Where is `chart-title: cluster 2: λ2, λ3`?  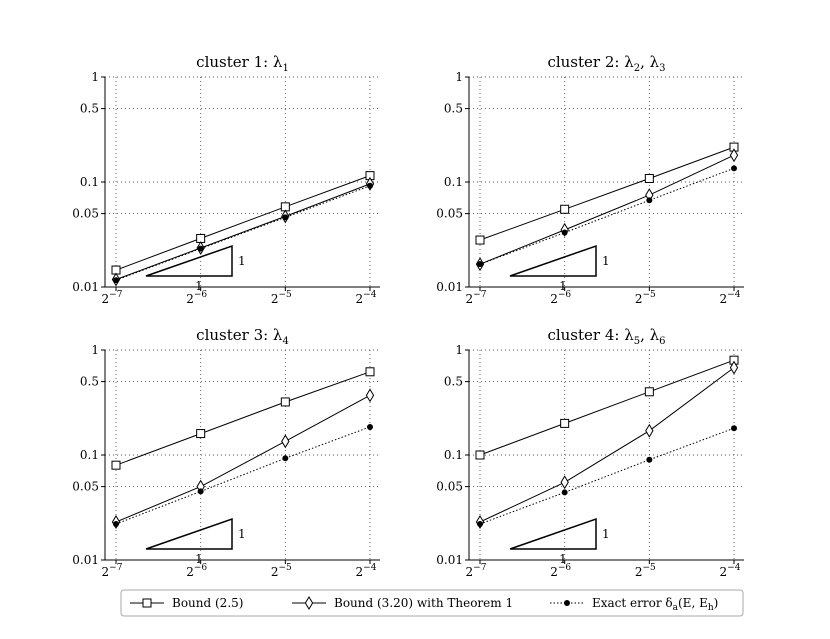 chart-title: cluster 2: λ2, λ3 is located at coordinates (606, 63).